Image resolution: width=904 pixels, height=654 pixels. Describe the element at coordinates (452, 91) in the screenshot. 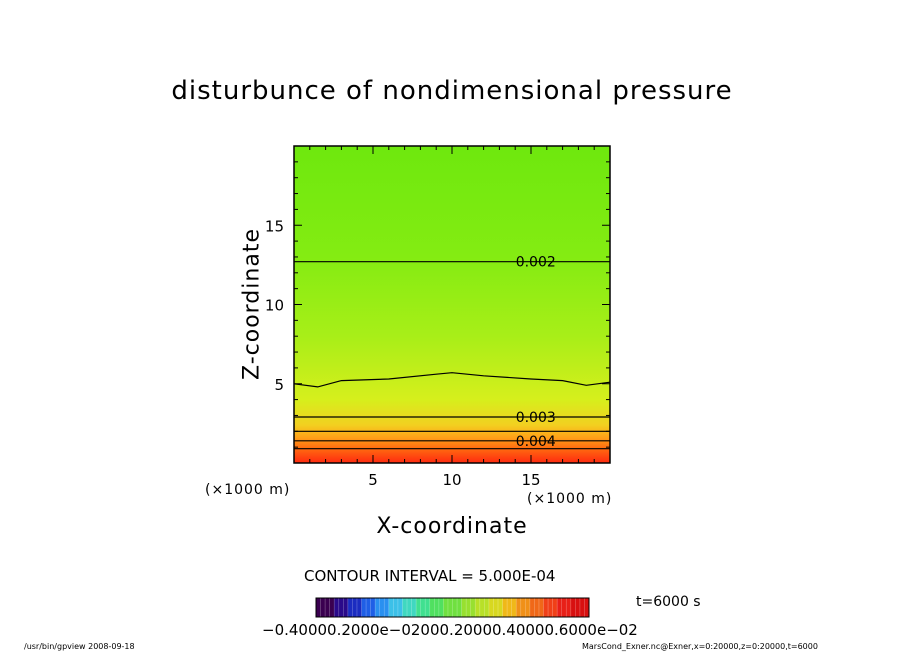

I see `chart-title: disturbunce of nondimensional pressure` at that location.